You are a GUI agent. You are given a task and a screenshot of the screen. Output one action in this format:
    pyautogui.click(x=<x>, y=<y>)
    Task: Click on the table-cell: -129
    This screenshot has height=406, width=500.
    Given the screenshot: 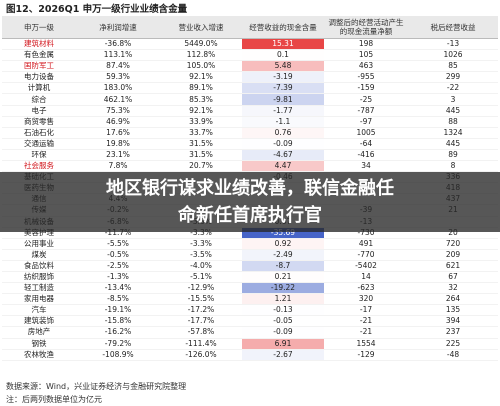 What is the action you would take?
    pyautogui.click(x=366, y=355)
    